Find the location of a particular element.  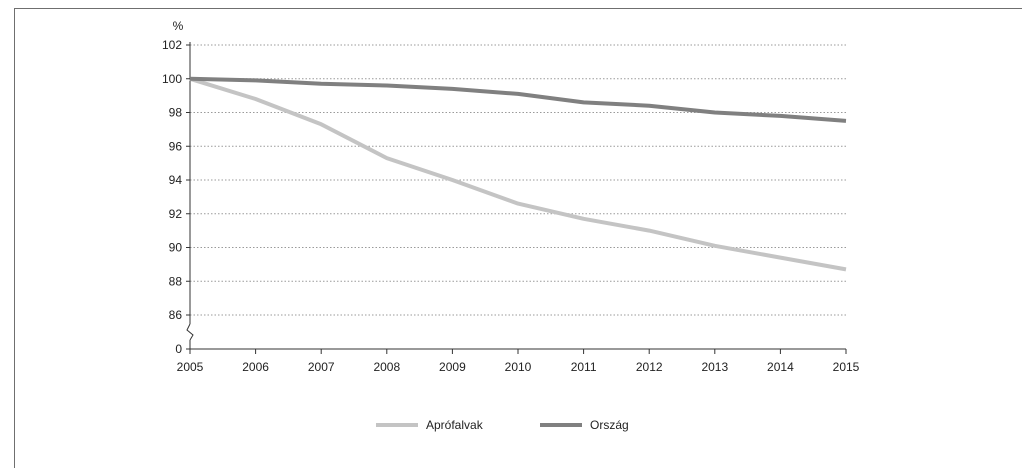

x-tick-label-2012: 2012 is located at coordinates (649, 367).